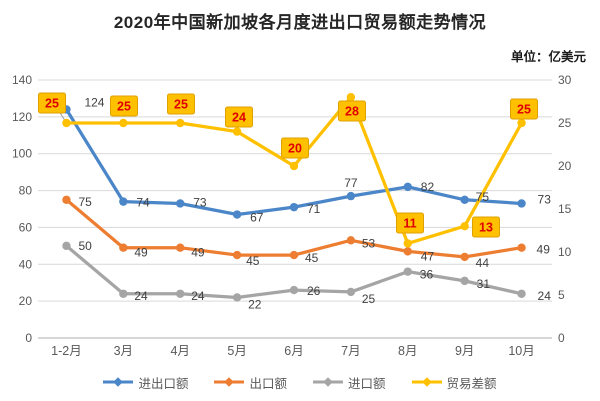 Image resolution: width=600 pixels, height=401 pixels. I want to click on callout-label: 11, so click(409, 224).